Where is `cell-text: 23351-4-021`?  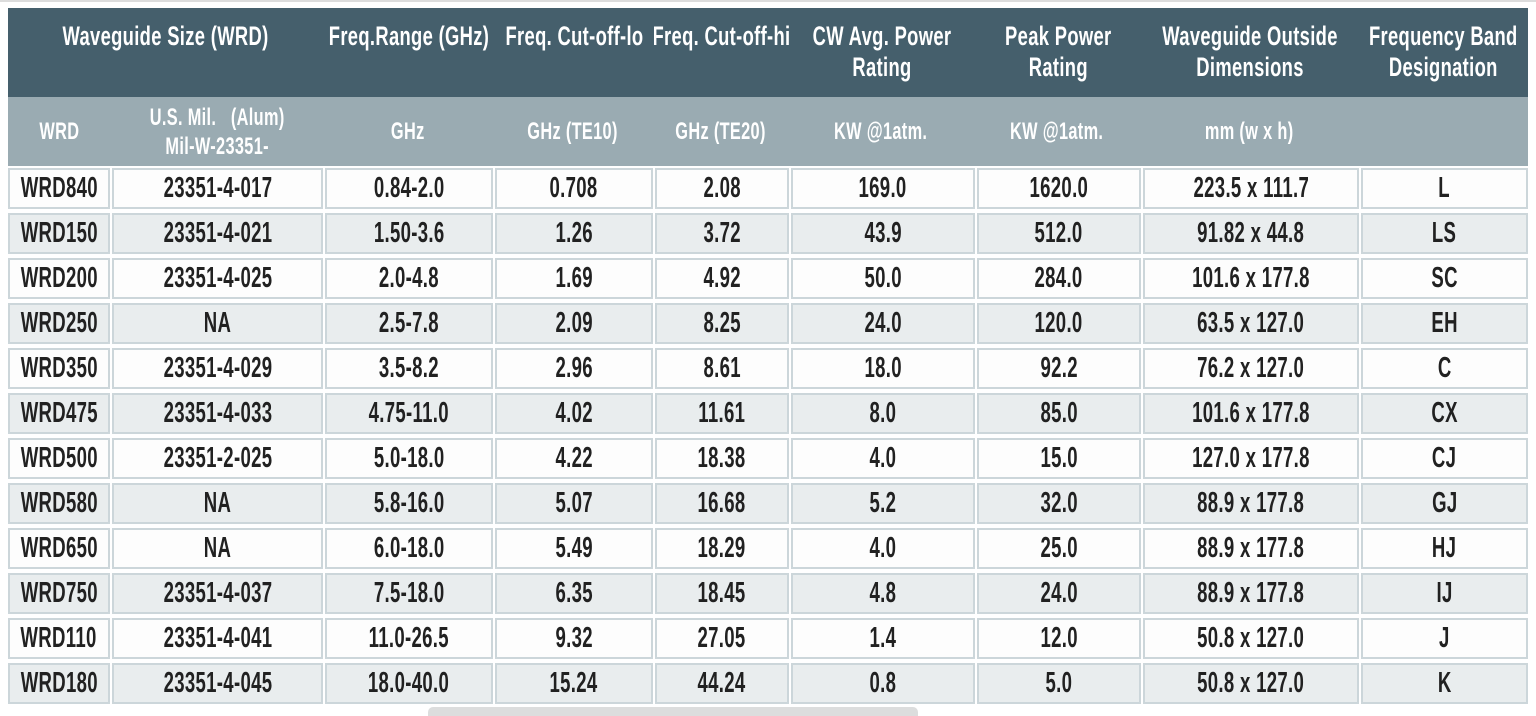
cell-text: 23351-4-021 is located at coordinates (217, 233).